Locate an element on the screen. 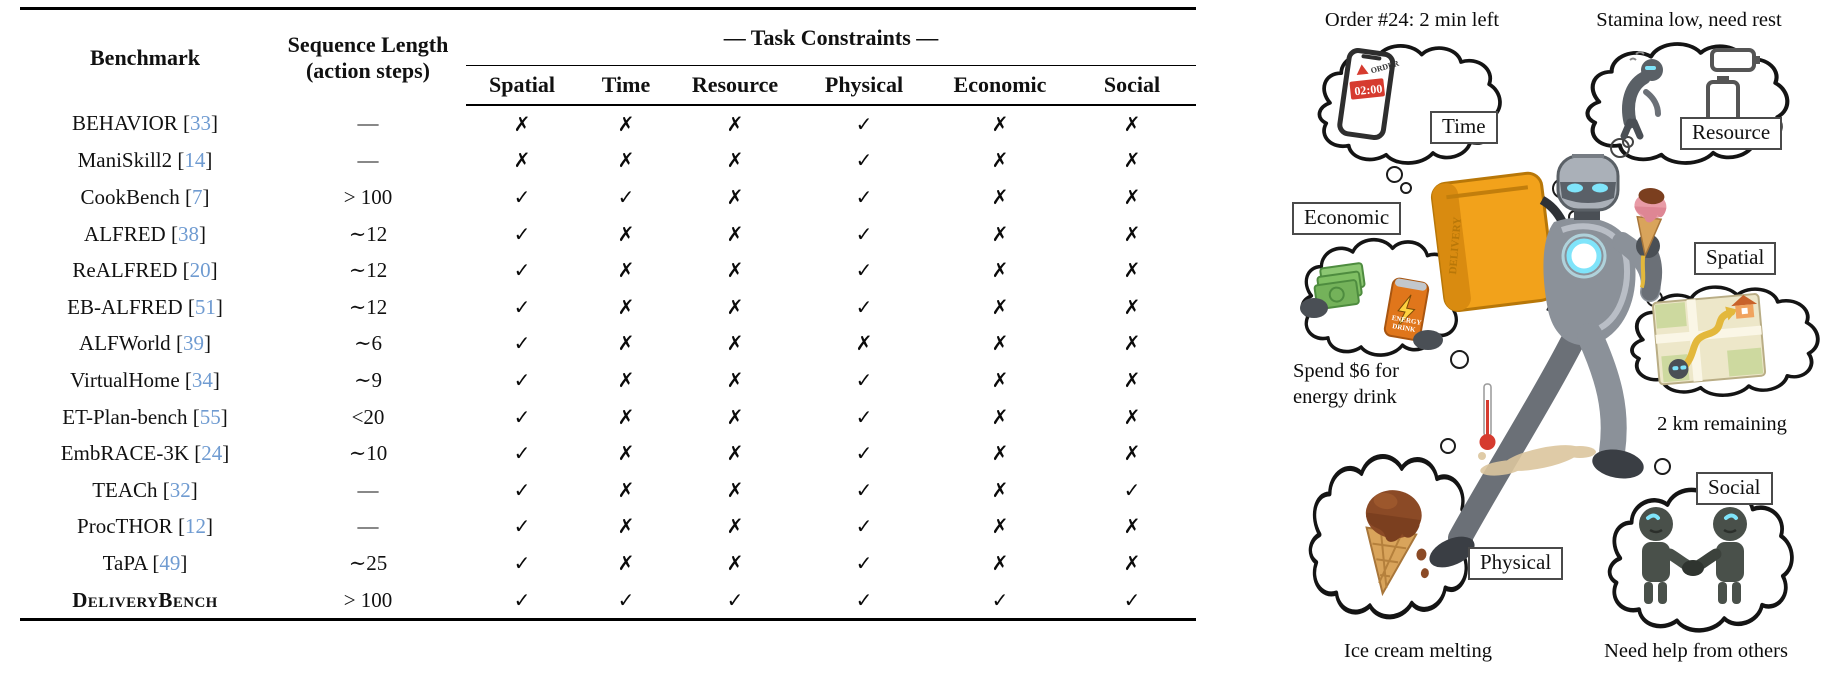 The image size is (1825, 675). sequence-length-cell: ∼6 is located at coordinates (368, 343).